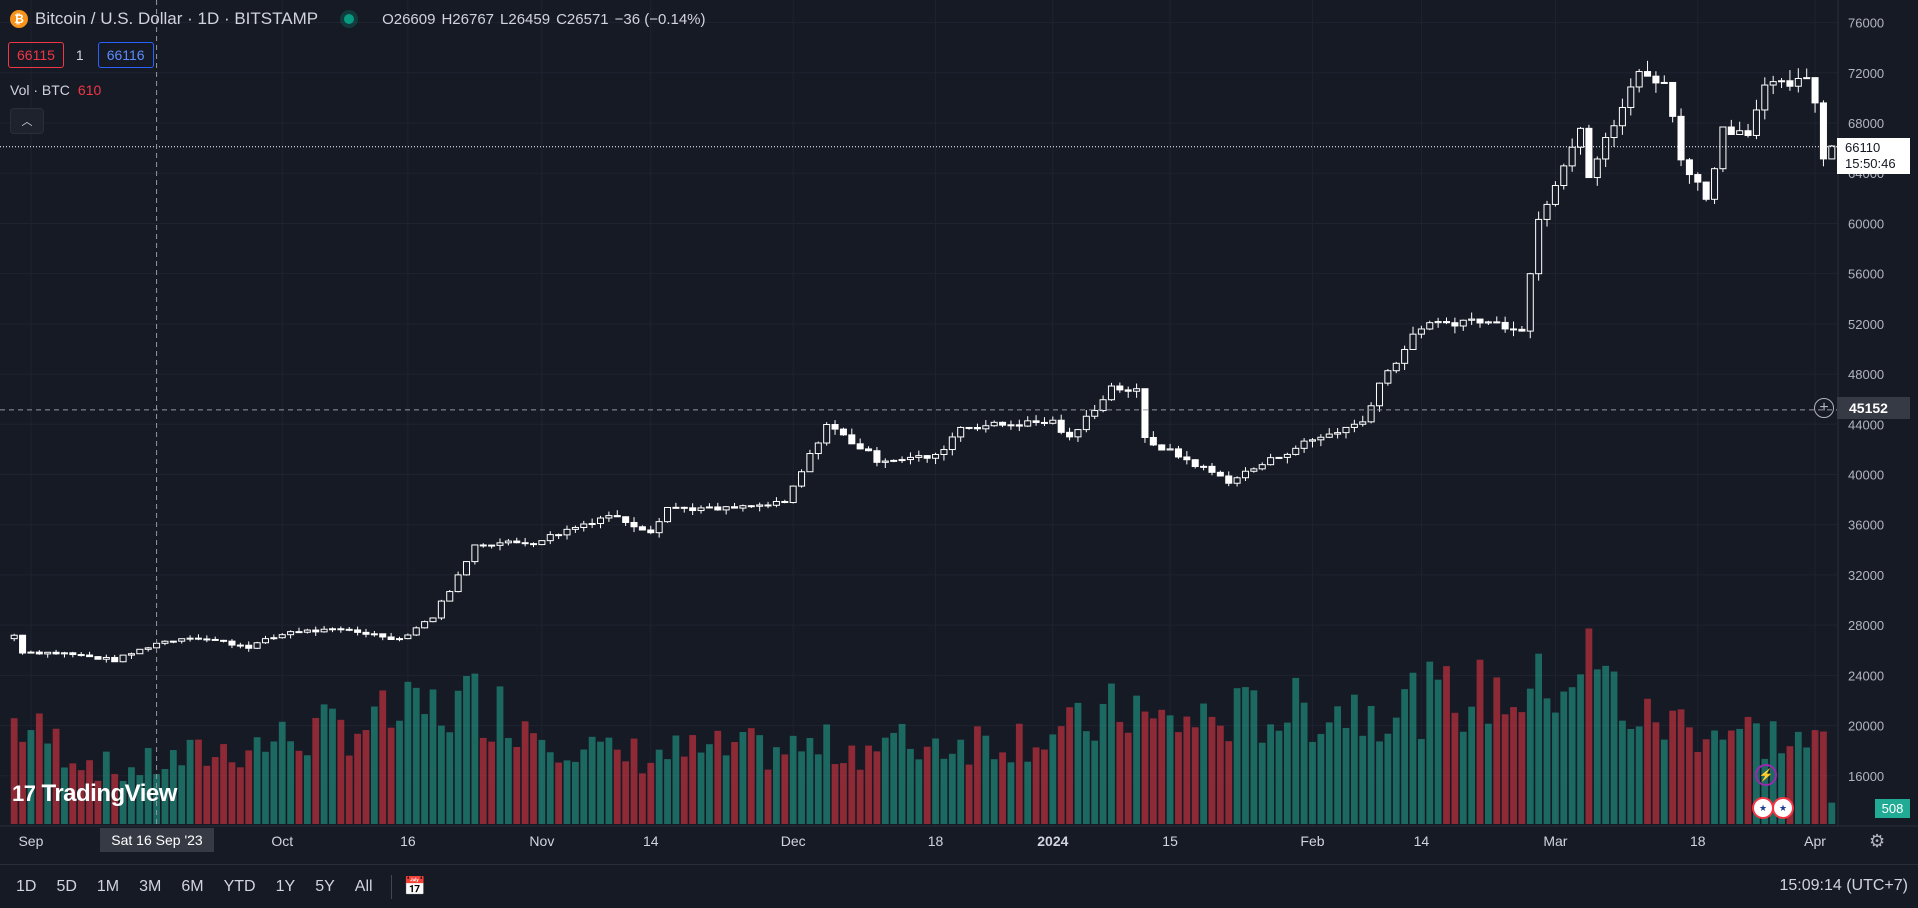 This screenshot has height=908, width=1918. I want to click on y-tick-label: 28000, so click(1866, 625).